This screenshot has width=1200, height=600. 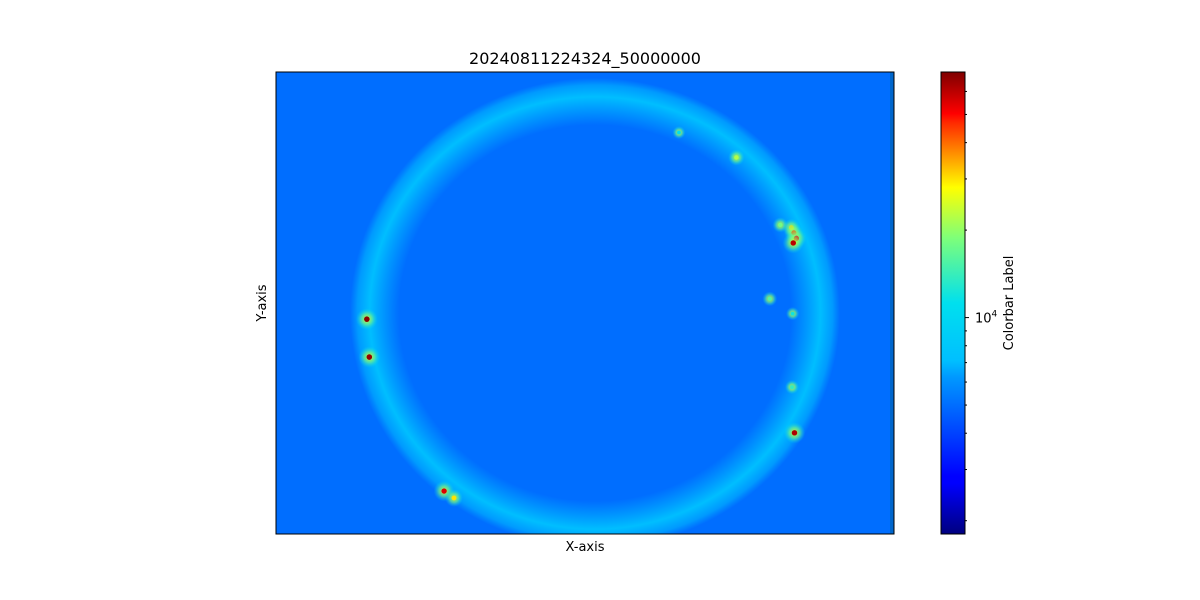 I want to click on y-axis-label: Y-axis, so click(x=262, y=303).